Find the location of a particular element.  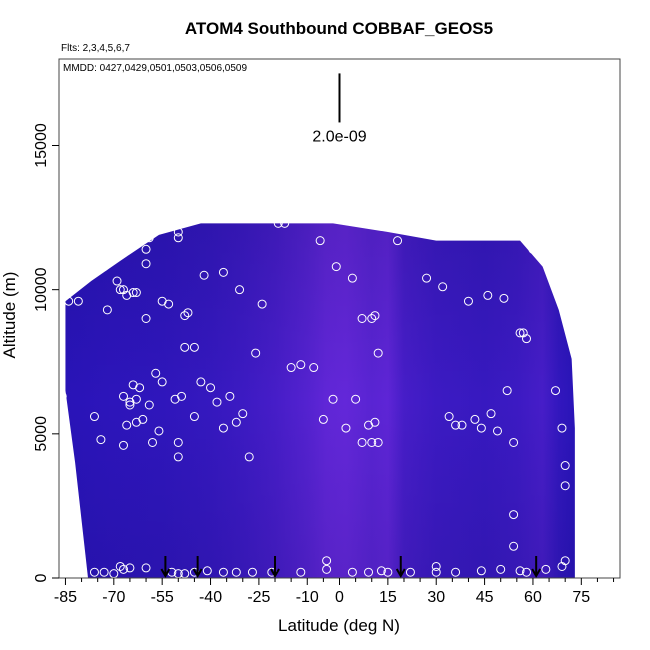

flight-arrows is located at coordinates (351, 567).